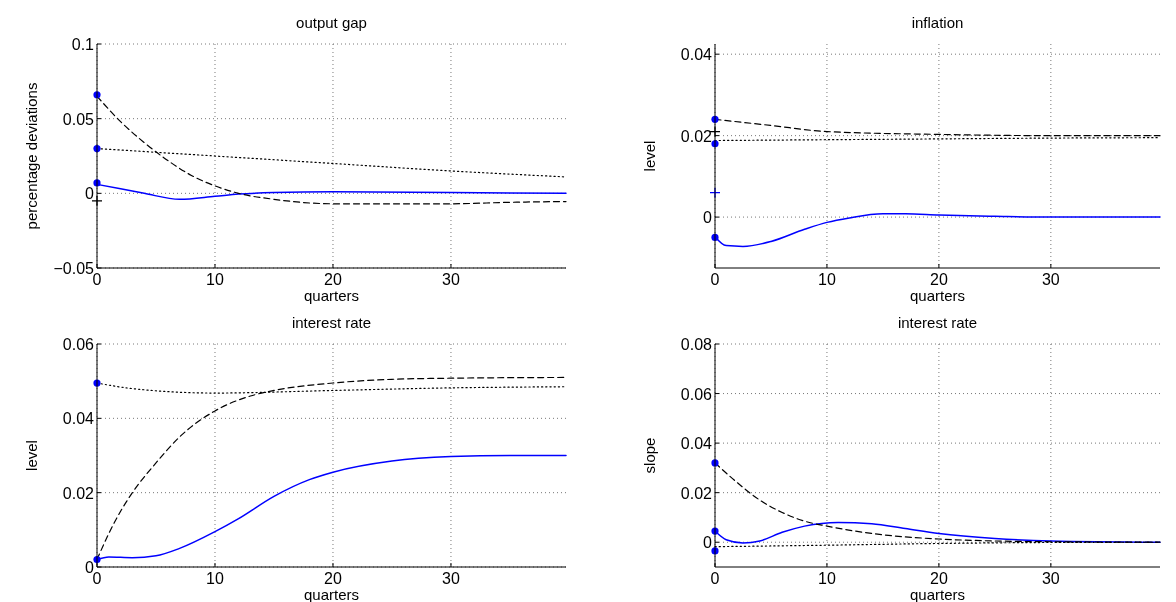 The height and width of the screenshot is (602, 1176). I want to click on y-axis-title: percentage deviations, so click(31, 156).